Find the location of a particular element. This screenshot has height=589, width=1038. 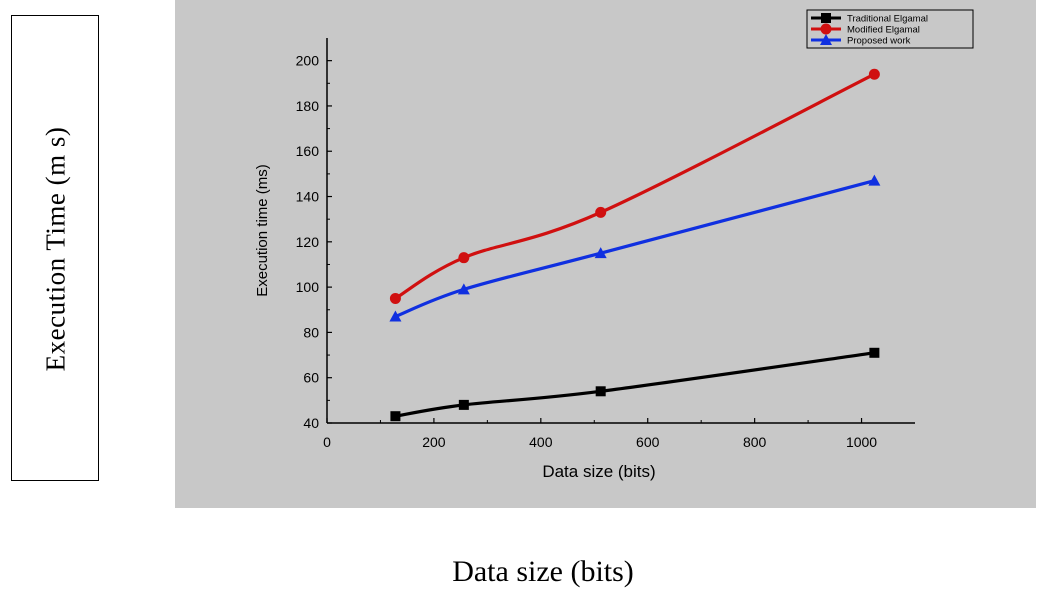

y-tick-label: 180 is located at coordinates (308, 106).